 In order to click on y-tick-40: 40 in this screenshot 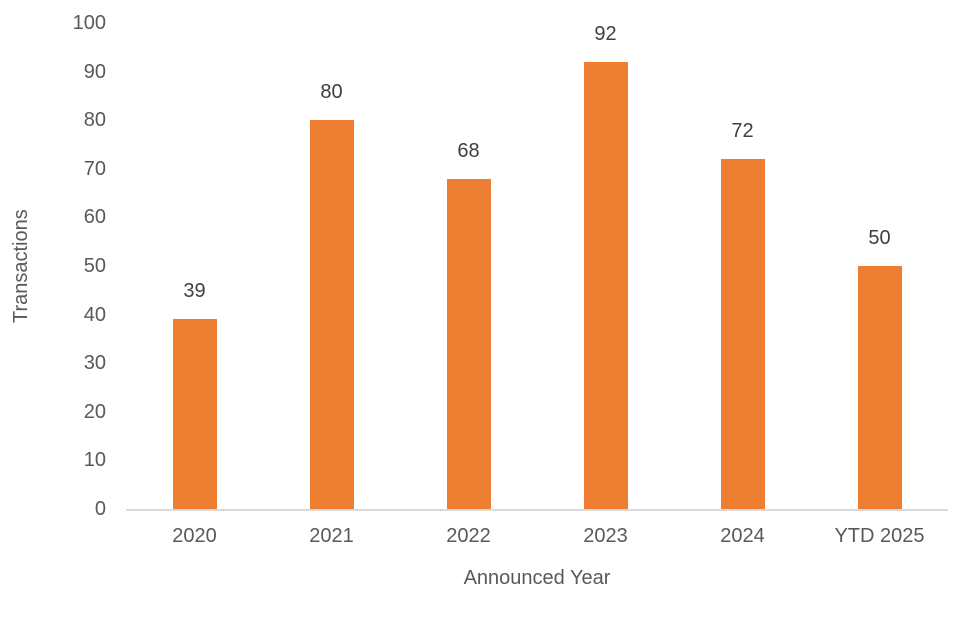, I will do `click(94, 314)`.